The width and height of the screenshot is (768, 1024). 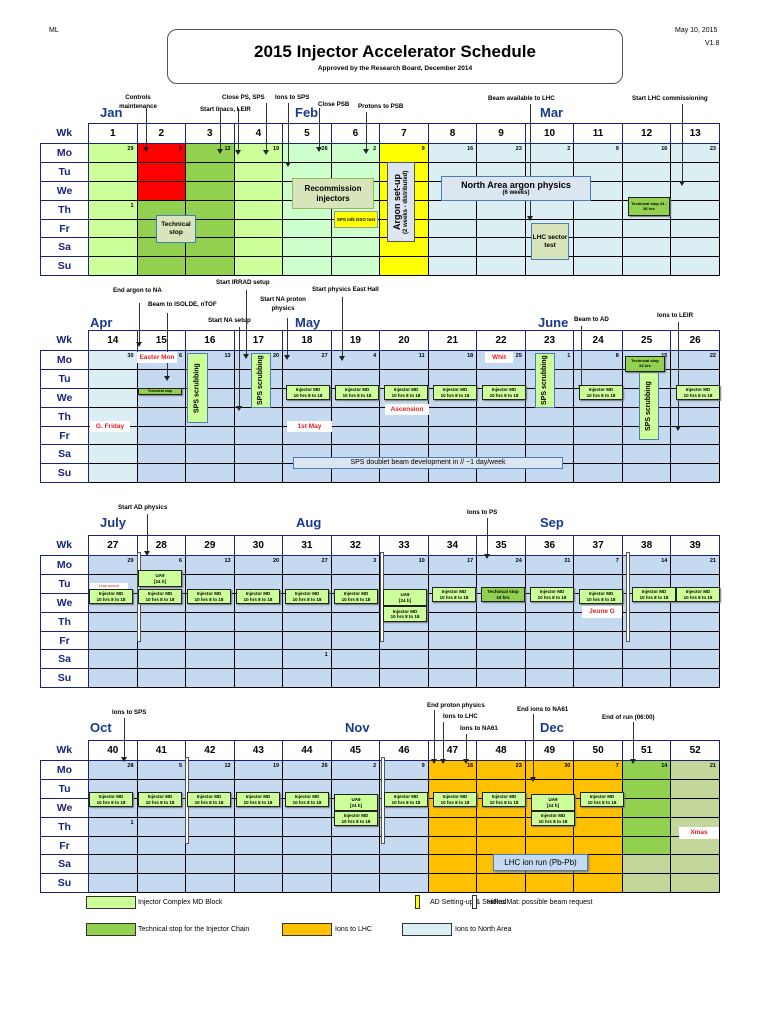 I want to click on ua9-box: UA9 [24 h], so click(x=160, y=578).